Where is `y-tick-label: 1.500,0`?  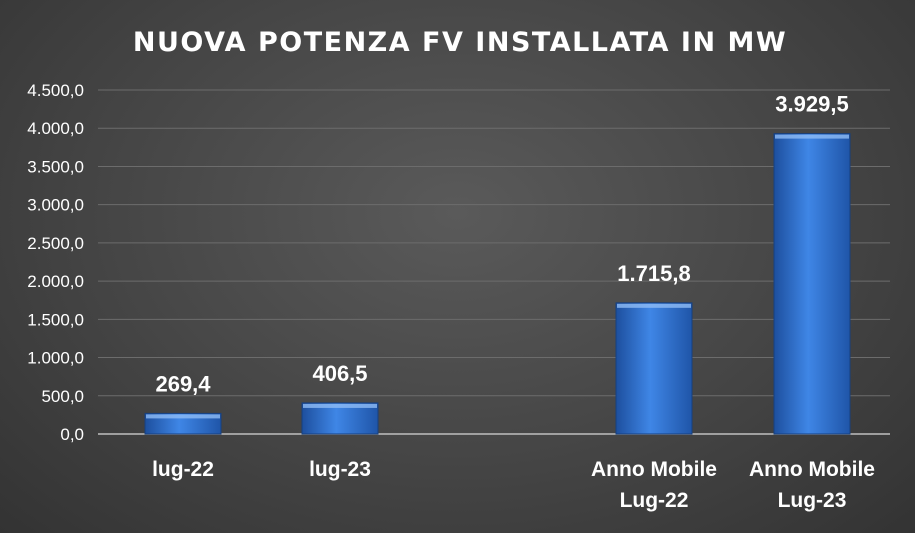 y-tick-label: 1.500,0 is located at coordinates (55, 319).